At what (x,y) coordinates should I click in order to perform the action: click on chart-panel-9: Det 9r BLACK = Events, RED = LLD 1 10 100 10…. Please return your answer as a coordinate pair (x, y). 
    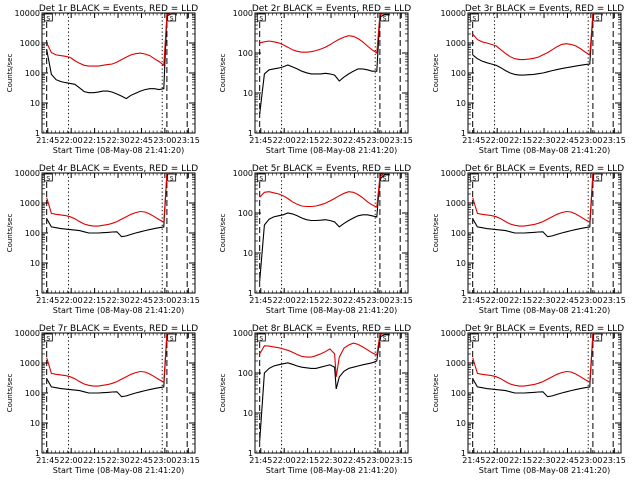
    Looking at the image, I should click on (529, 399).